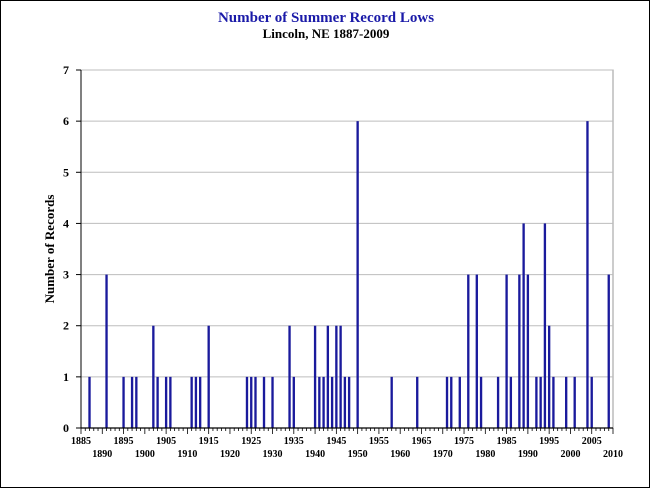  I want to click on x-tick-label: 1885, so click(81, 441).